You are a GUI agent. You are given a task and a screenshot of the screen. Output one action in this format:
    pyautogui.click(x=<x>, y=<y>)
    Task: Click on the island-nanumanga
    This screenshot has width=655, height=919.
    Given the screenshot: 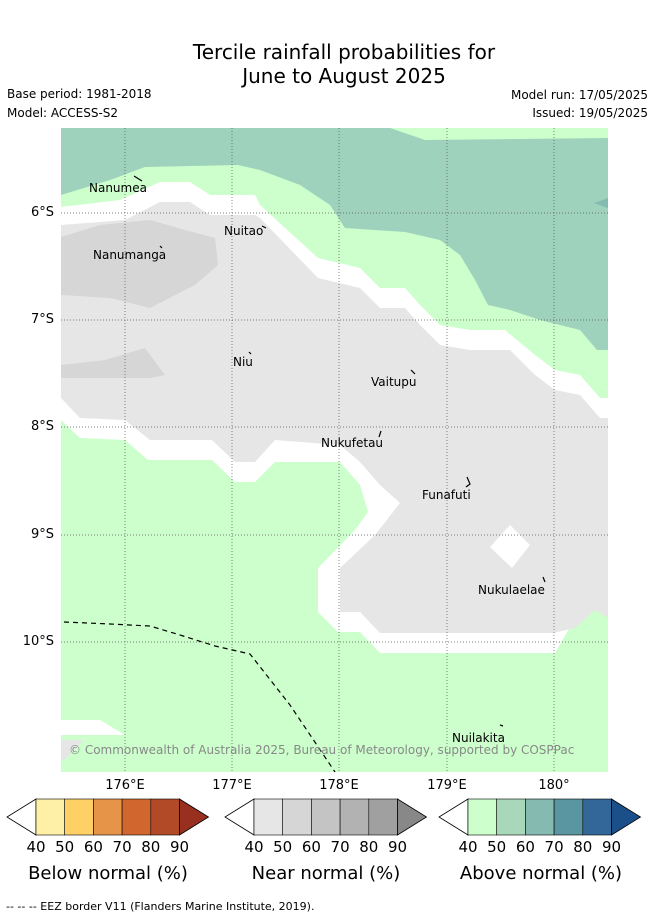 What is the action you would take?
    pyautogui.click(x=161, y=247)
    